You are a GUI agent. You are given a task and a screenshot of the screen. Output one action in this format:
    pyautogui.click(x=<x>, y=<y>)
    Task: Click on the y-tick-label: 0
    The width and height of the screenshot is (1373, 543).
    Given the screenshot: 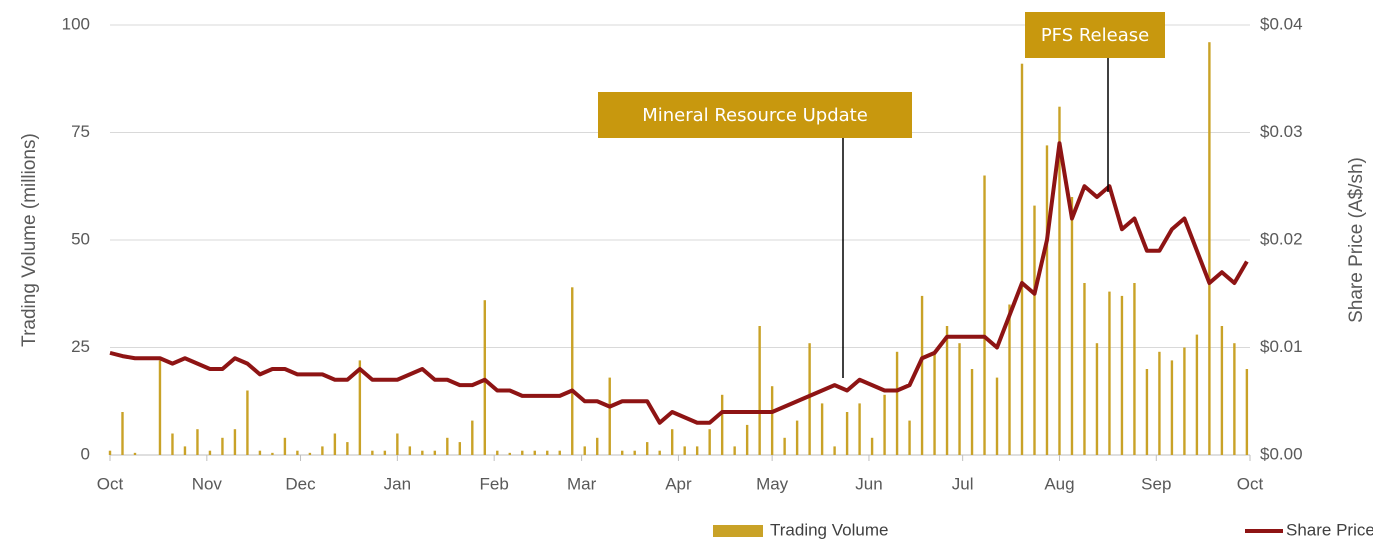 What is the action you would take?
    pyautogui.click(x=85, y=453)
    